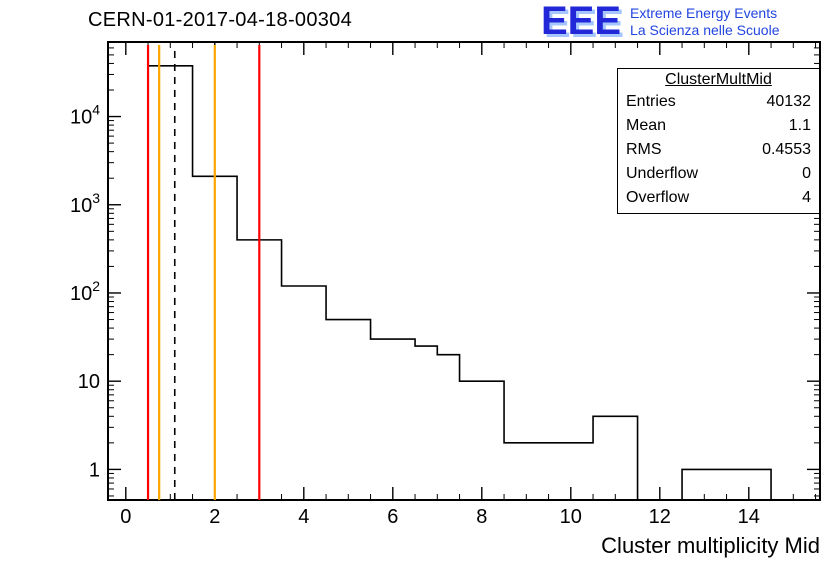  Describe the element at coordinates (705, 30) in the screenshot. I see `eee-logo-line2: La Scienza nelle Scuole` at that location.